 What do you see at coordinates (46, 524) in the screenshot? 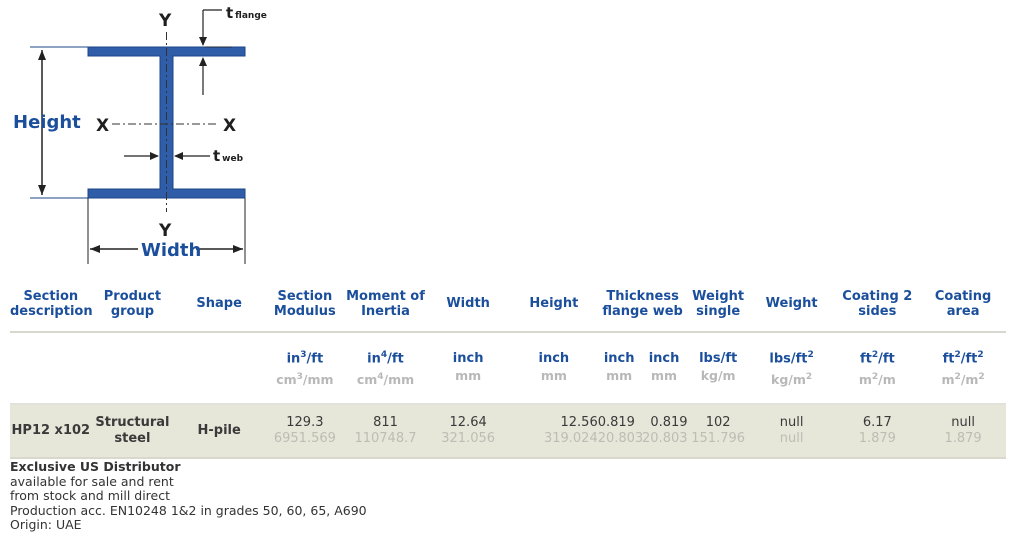
I see `notes-line: Origin: UAE` at bounding box center [46, 524].